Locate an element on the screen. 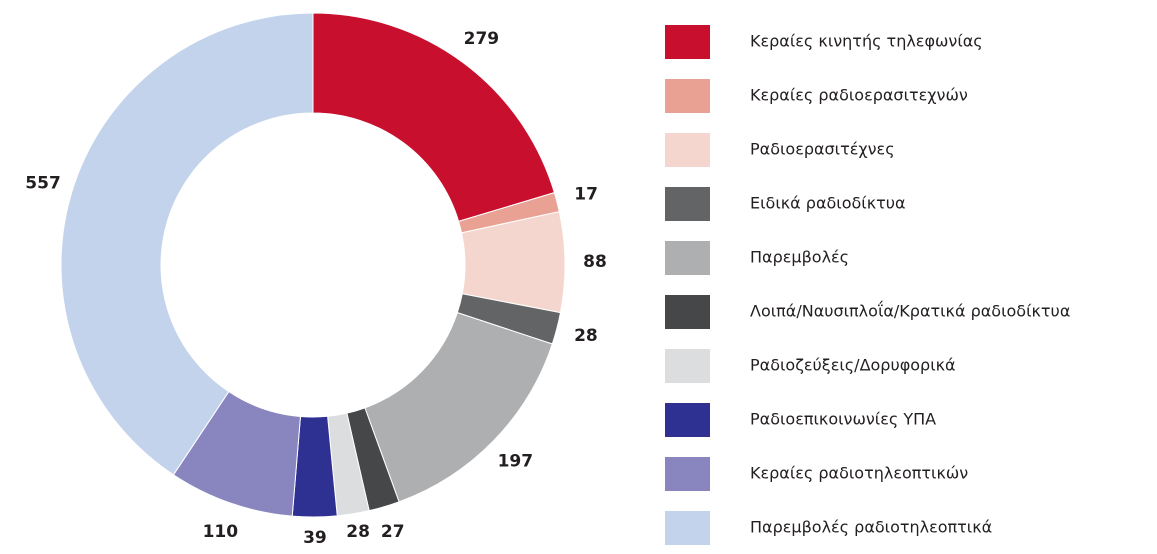  value-label: 557 is located at coordinates (43, 183).